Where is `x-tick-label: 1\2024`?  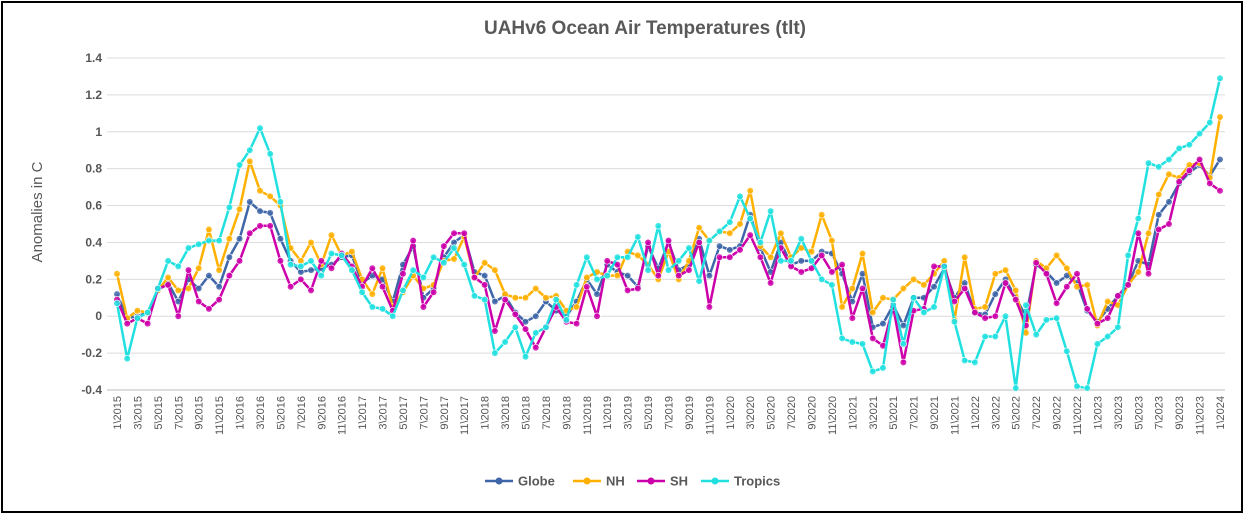 x-tick-label: 1\2024 is located at coordinates (1221, 413).